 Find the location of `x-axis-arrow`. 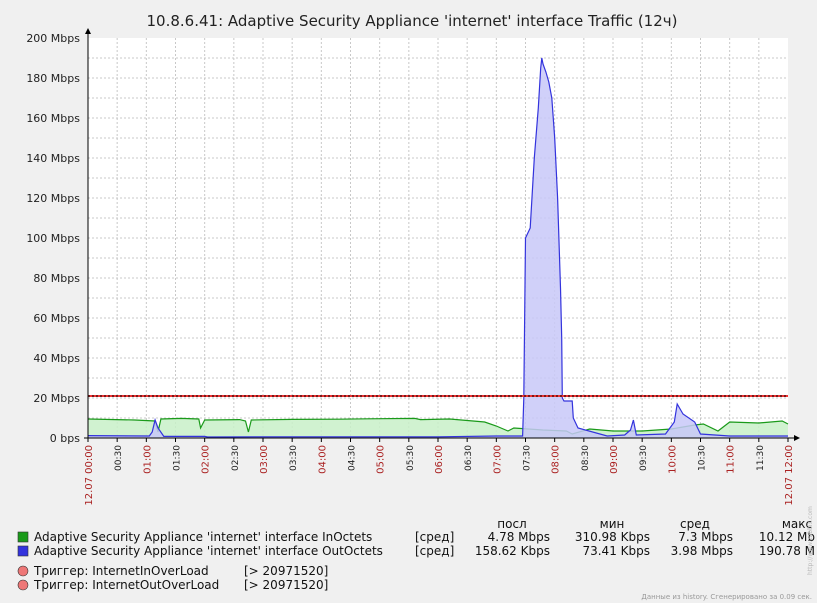

x-axis-arrow is located at coordinates (797, 438).